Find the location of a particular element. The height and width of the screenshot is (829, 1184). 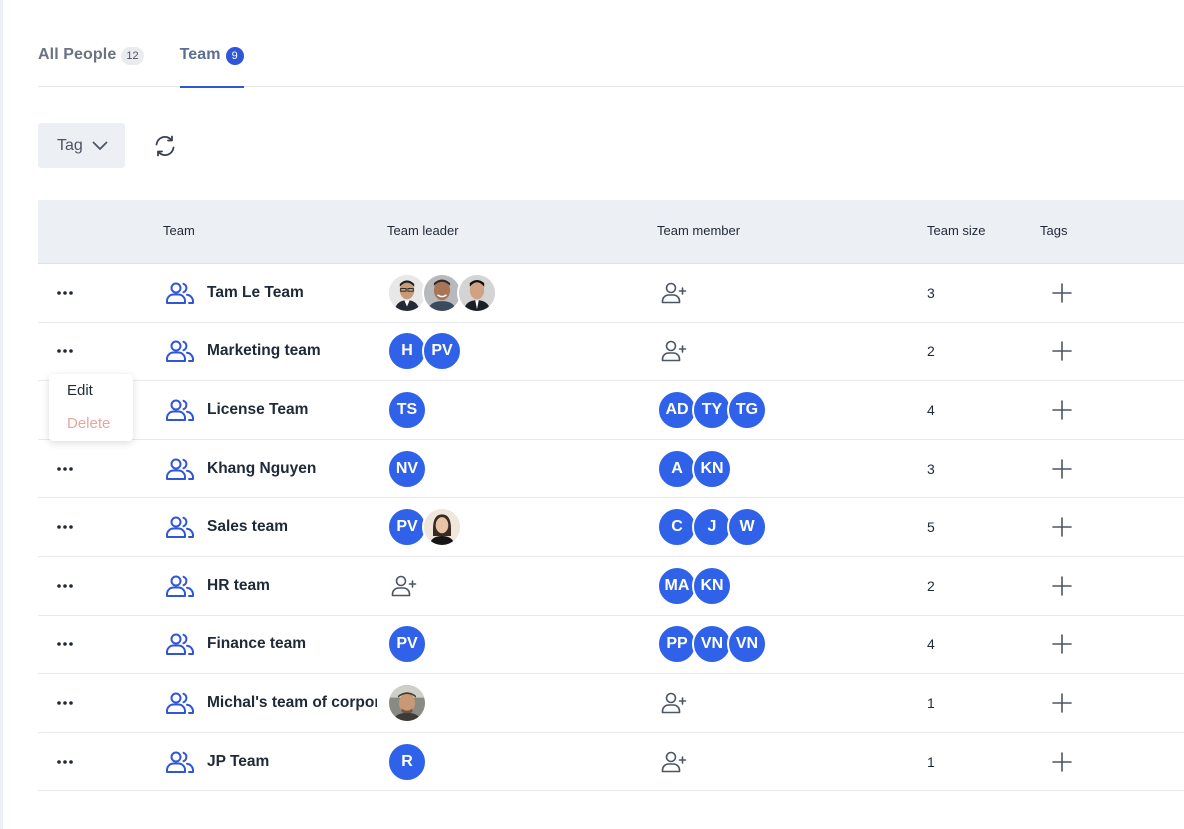

team-name: License Team is located at coordinates (258, 409).